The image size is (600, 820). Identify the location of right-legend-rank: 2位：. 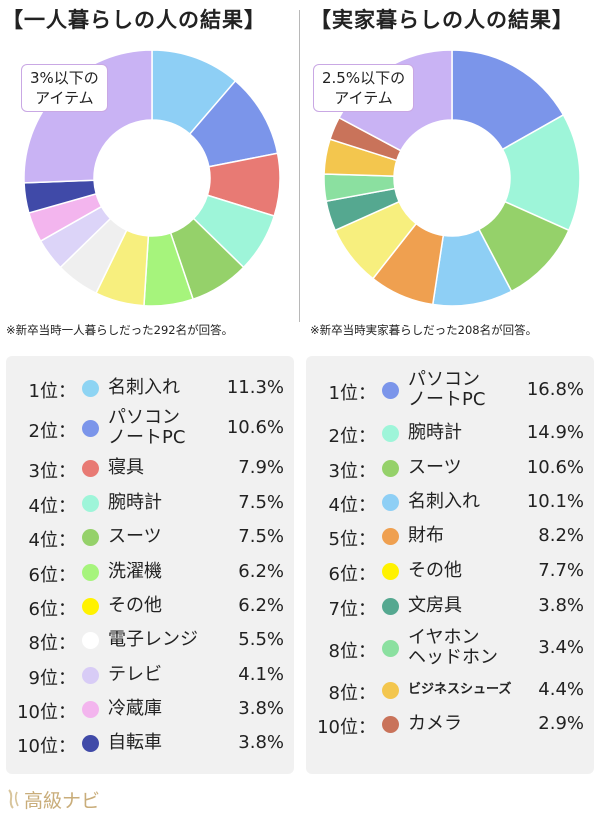
(352, 436).